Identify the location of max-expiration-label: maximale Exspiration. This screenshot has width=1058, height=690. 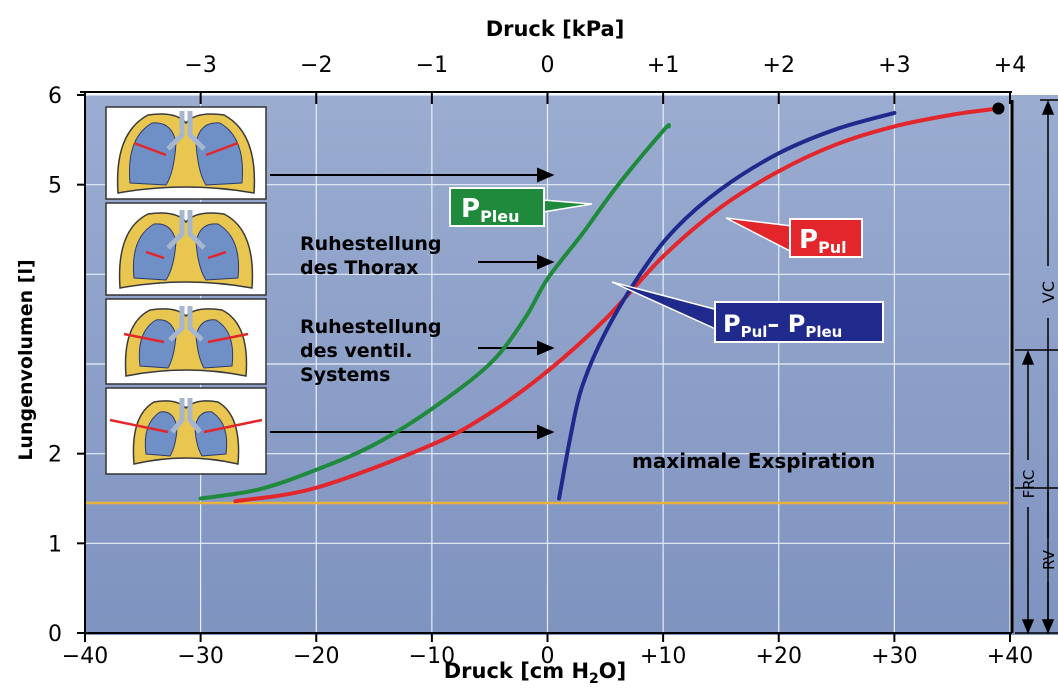
(753, 461).